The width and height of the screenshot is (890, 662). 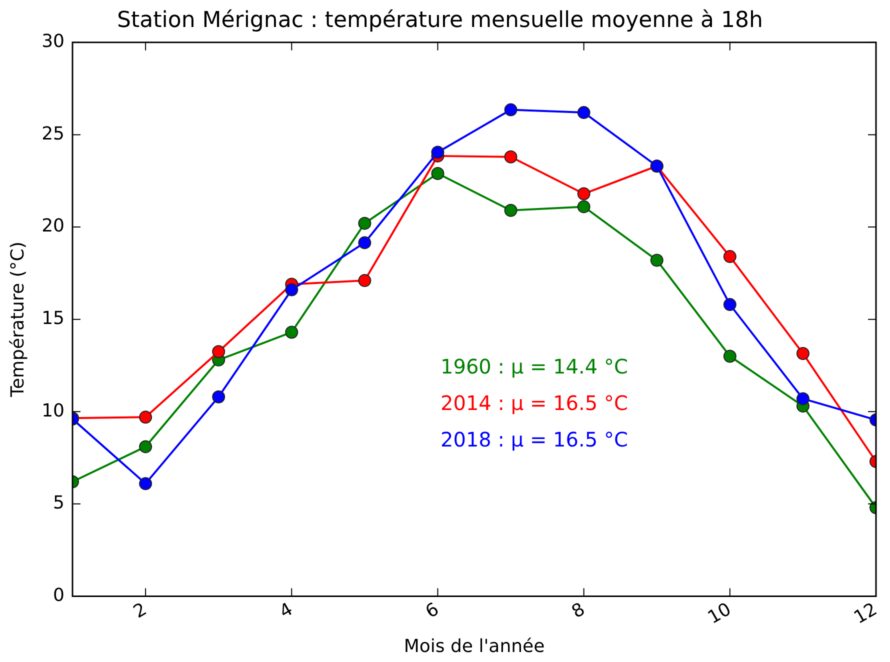 I want to click on y-tick-label: 15, so click(x=53, y=318).